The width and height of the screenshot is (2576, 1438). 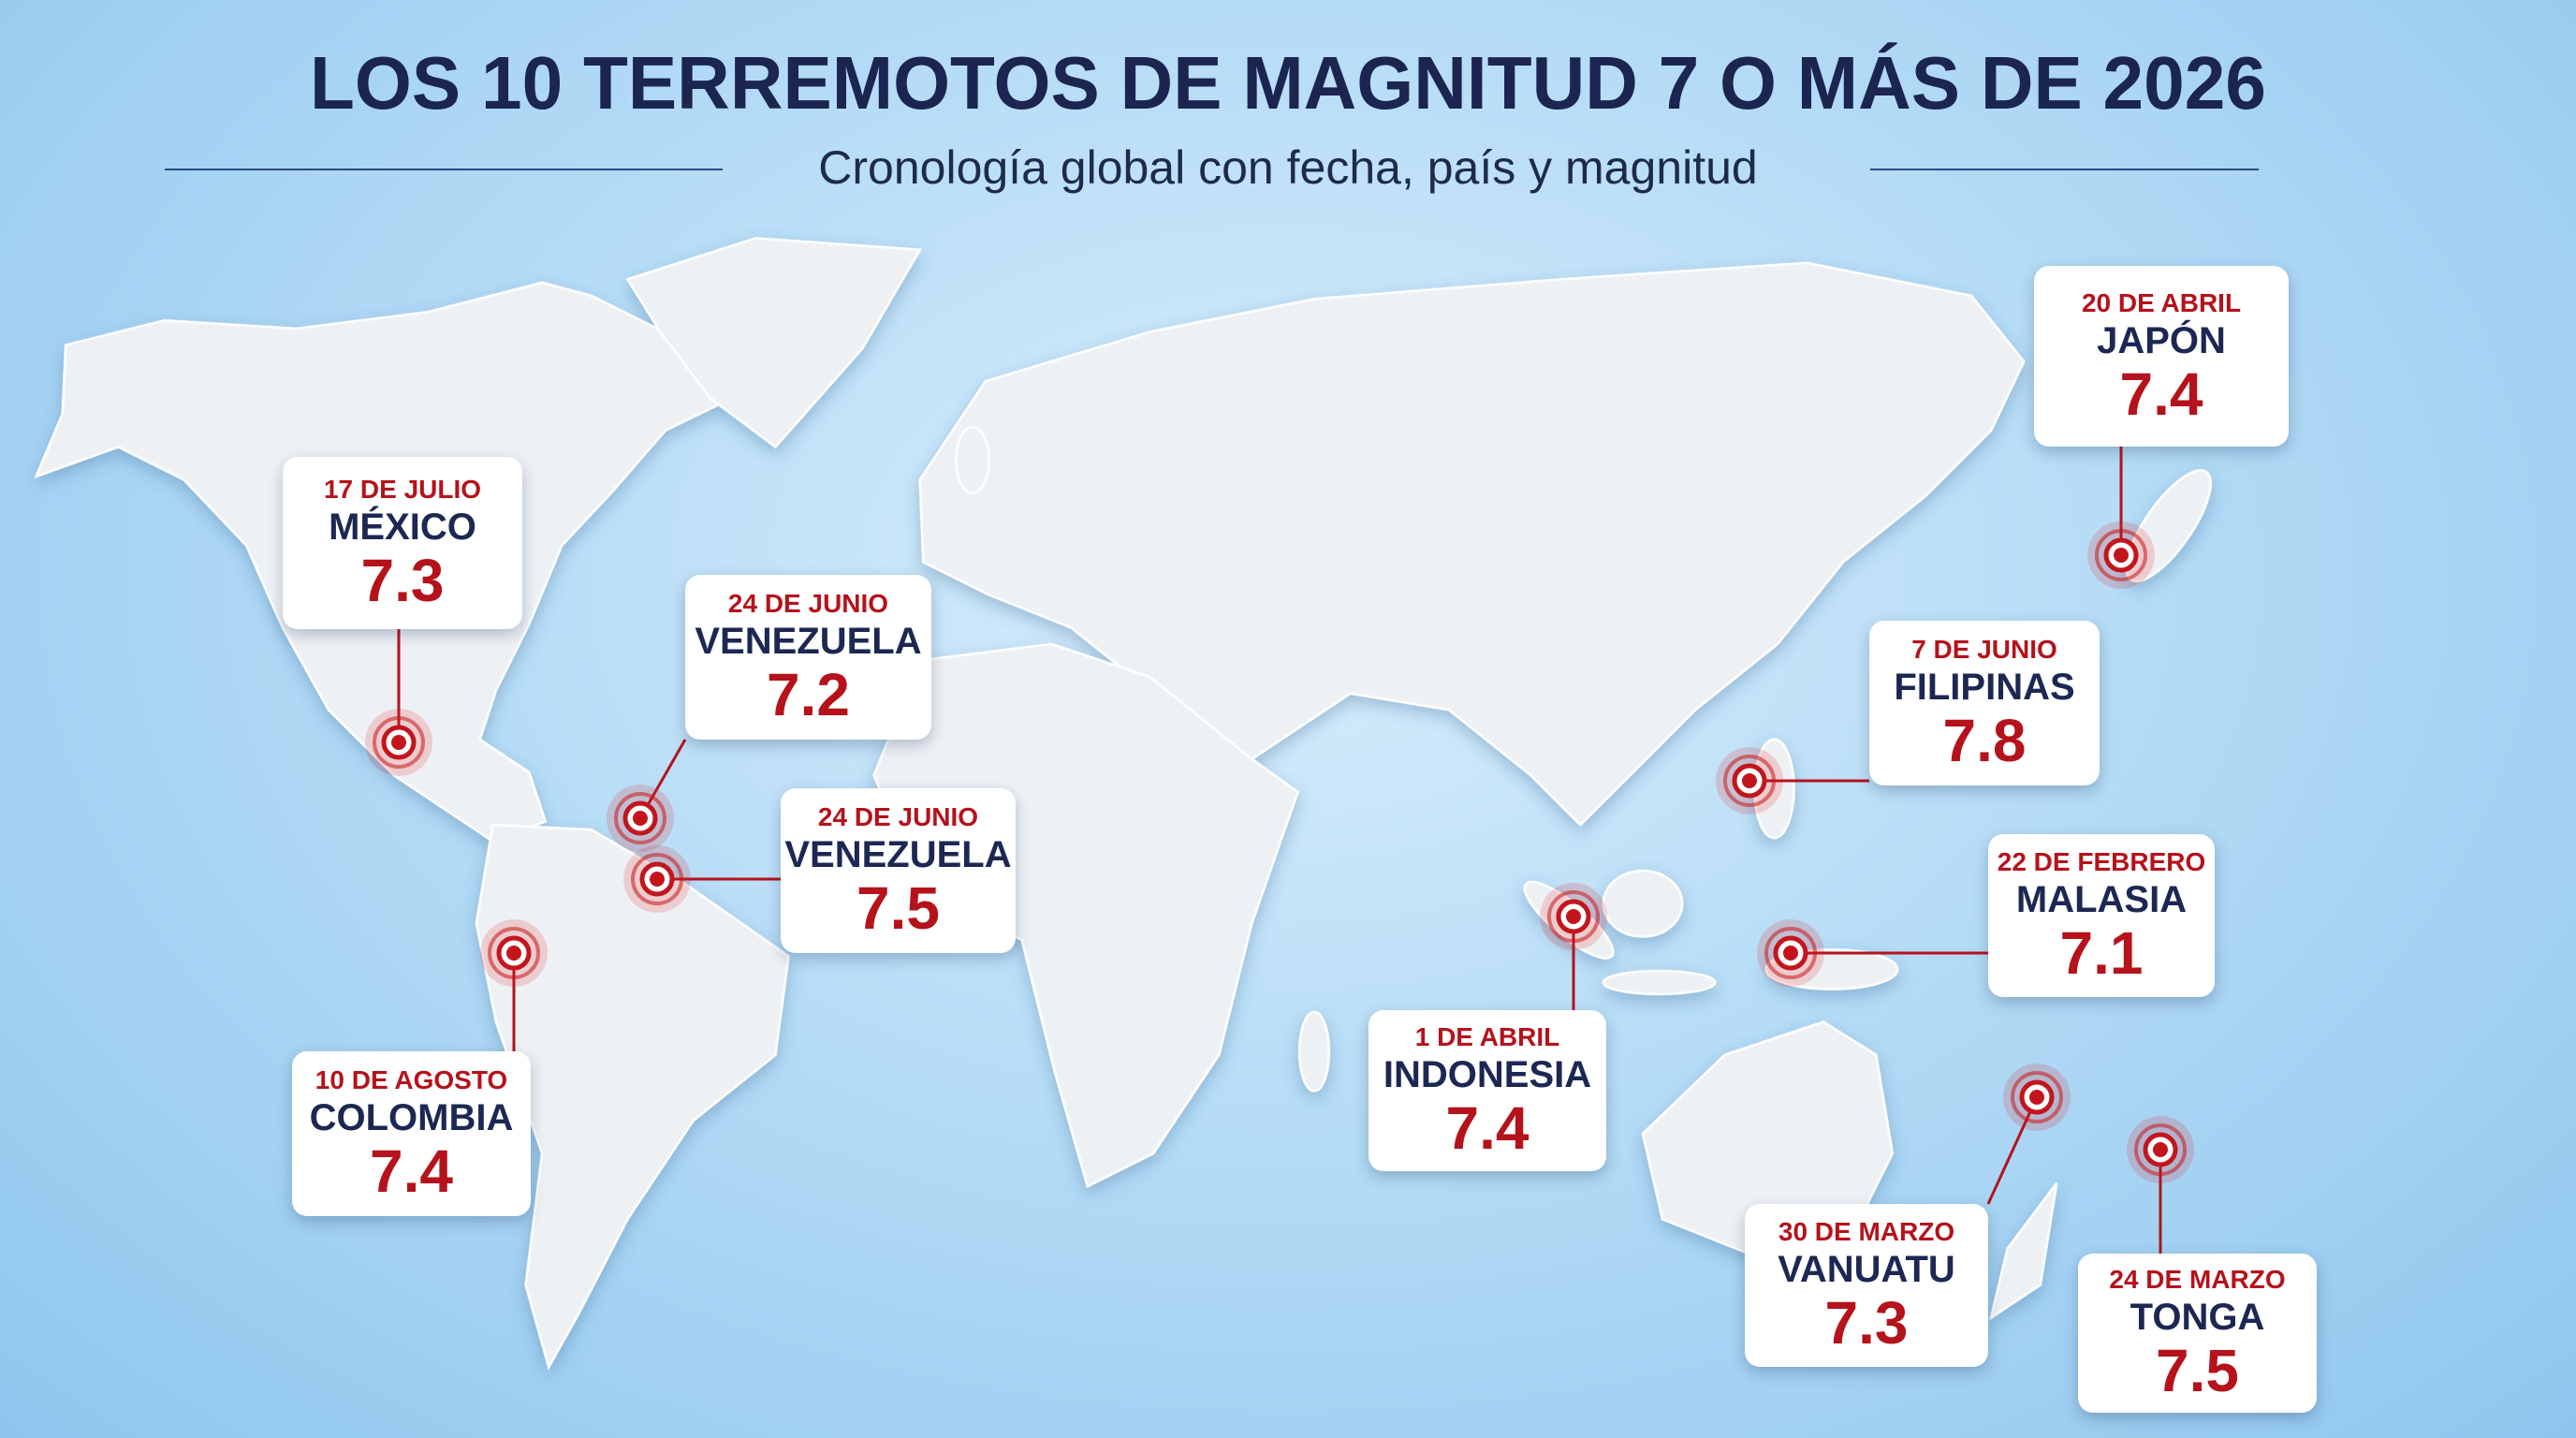 I want to click on new-zealand, so click(x=2023, y=1251).